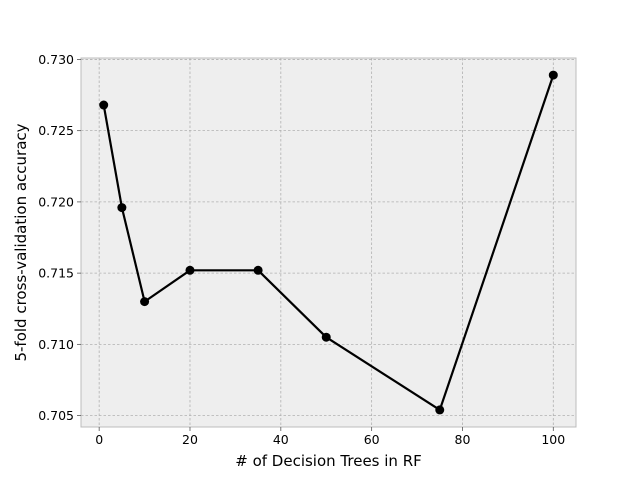 Image resolution: width=640 pixels, height=480 pixels. I want to click on y-tick-label: 0.730, so click(56, 59).